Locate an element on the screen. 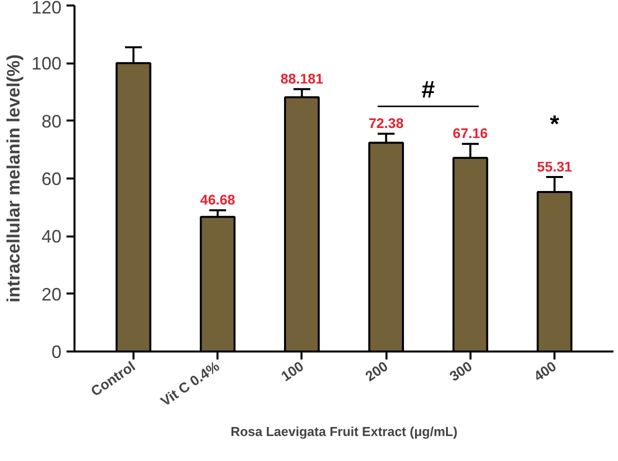  y-tick-label: 120 is located at coordinates (46, 9).